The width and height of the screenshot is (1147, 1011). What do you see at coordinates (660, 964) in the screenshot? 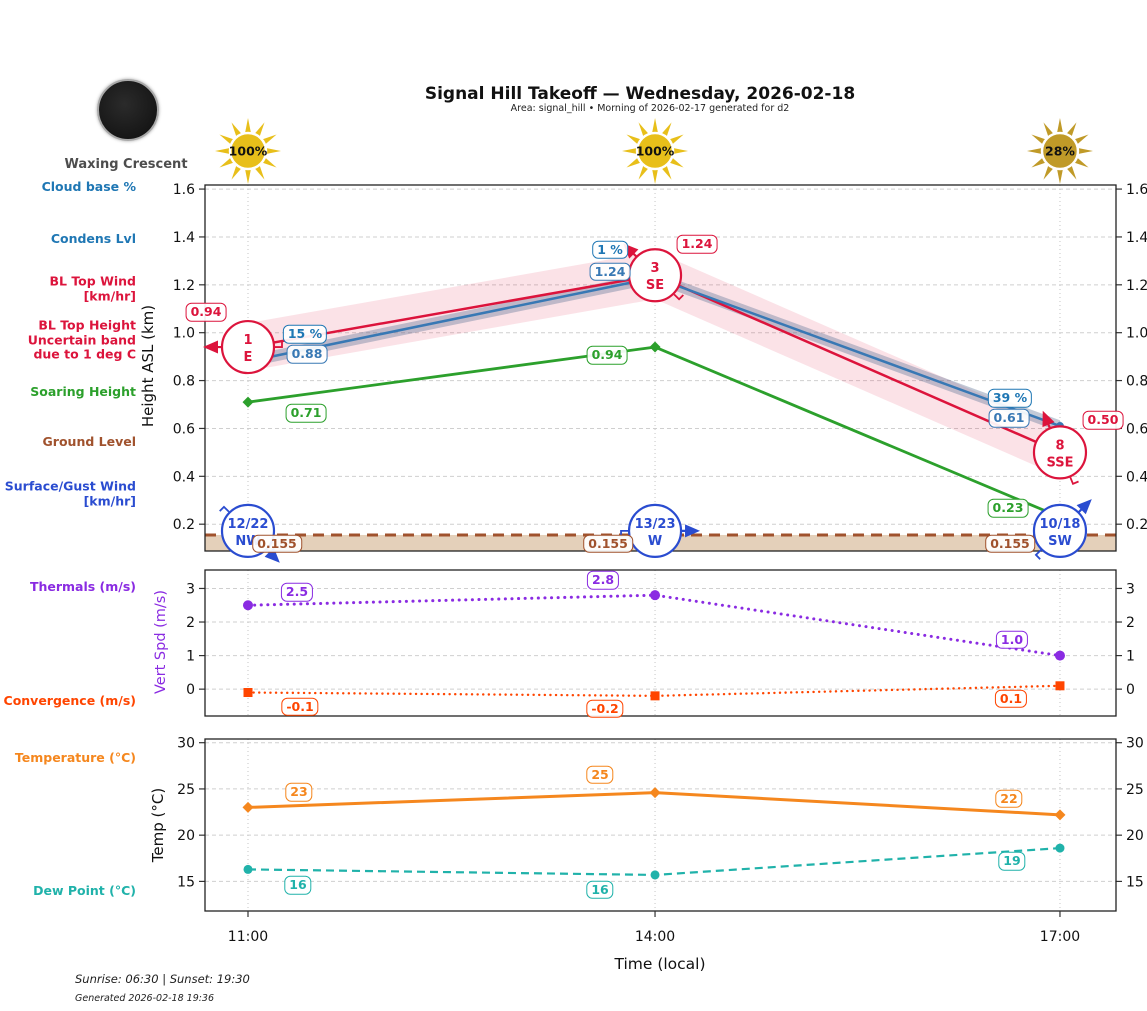
I see `x-axis-label: Time (local)` at bounding box center [660, 964].